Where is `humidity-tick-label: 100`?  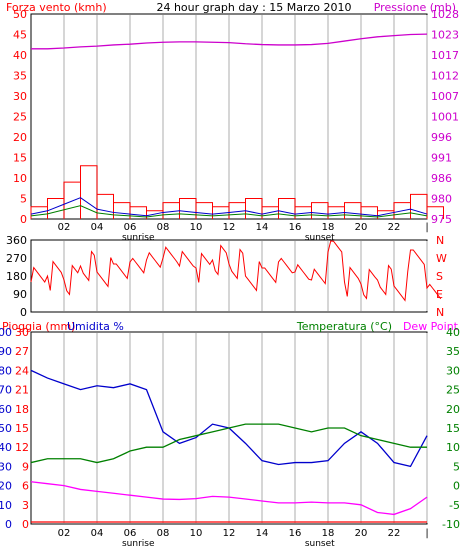 humidity-tick-label: 100 is located at coordinates (6, 332).